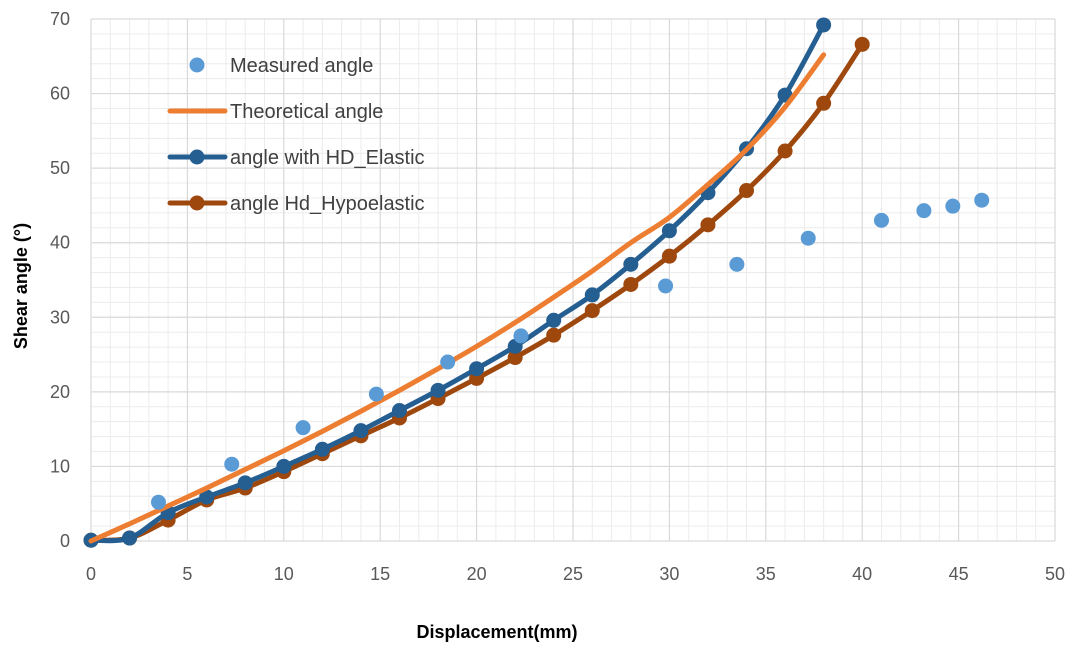 The image size is (1078, 646). Describe the element at coordinates (477, 574) in the screenshot. I see `x-tick-label: 20` at that location.